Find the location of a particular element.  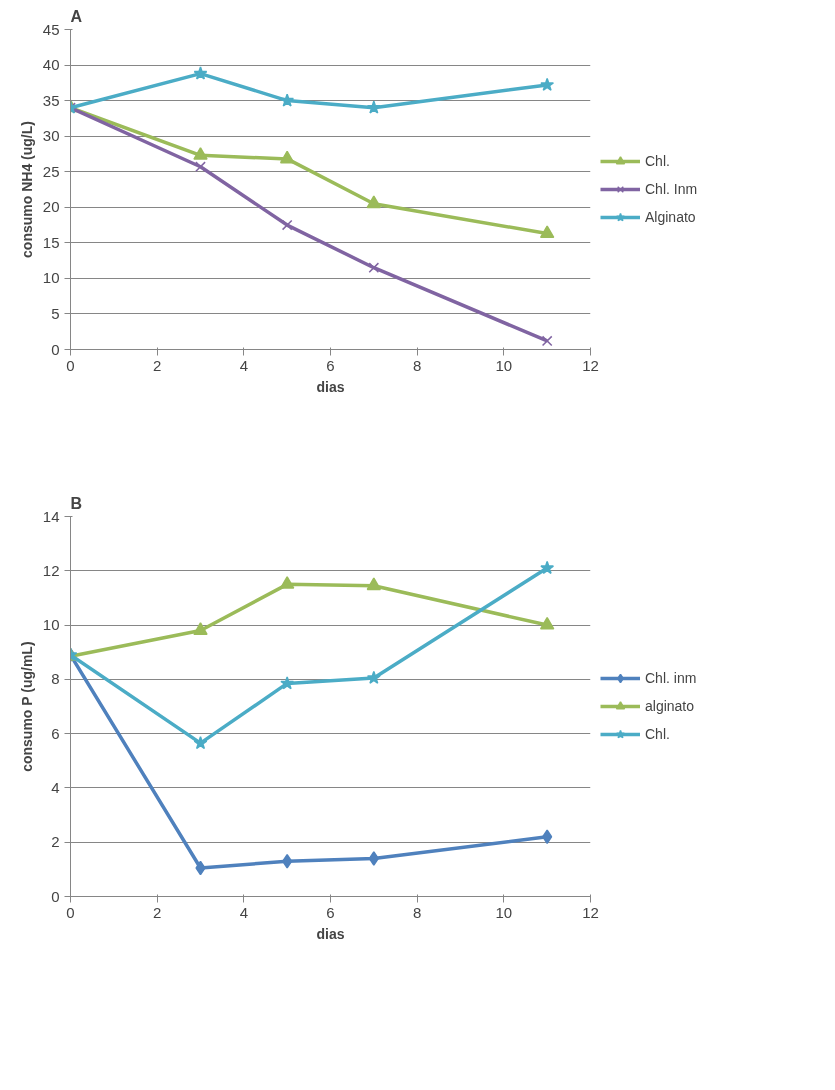

legend-label: Chl. inm is located at coordinates (671, 678).